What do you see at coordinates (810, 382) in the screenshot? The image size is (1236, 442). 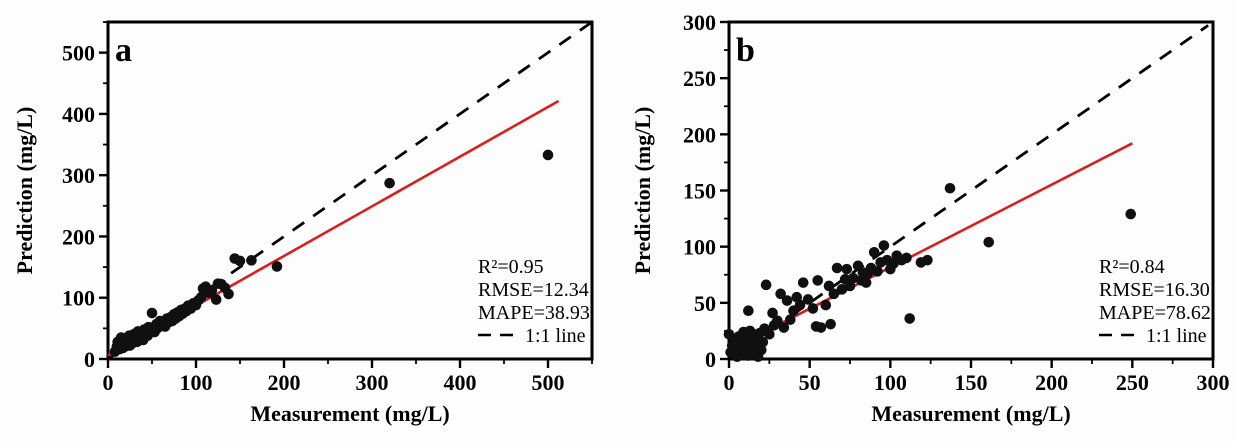 I see `x-tick-label: 50` at bounding box center [810, 382].